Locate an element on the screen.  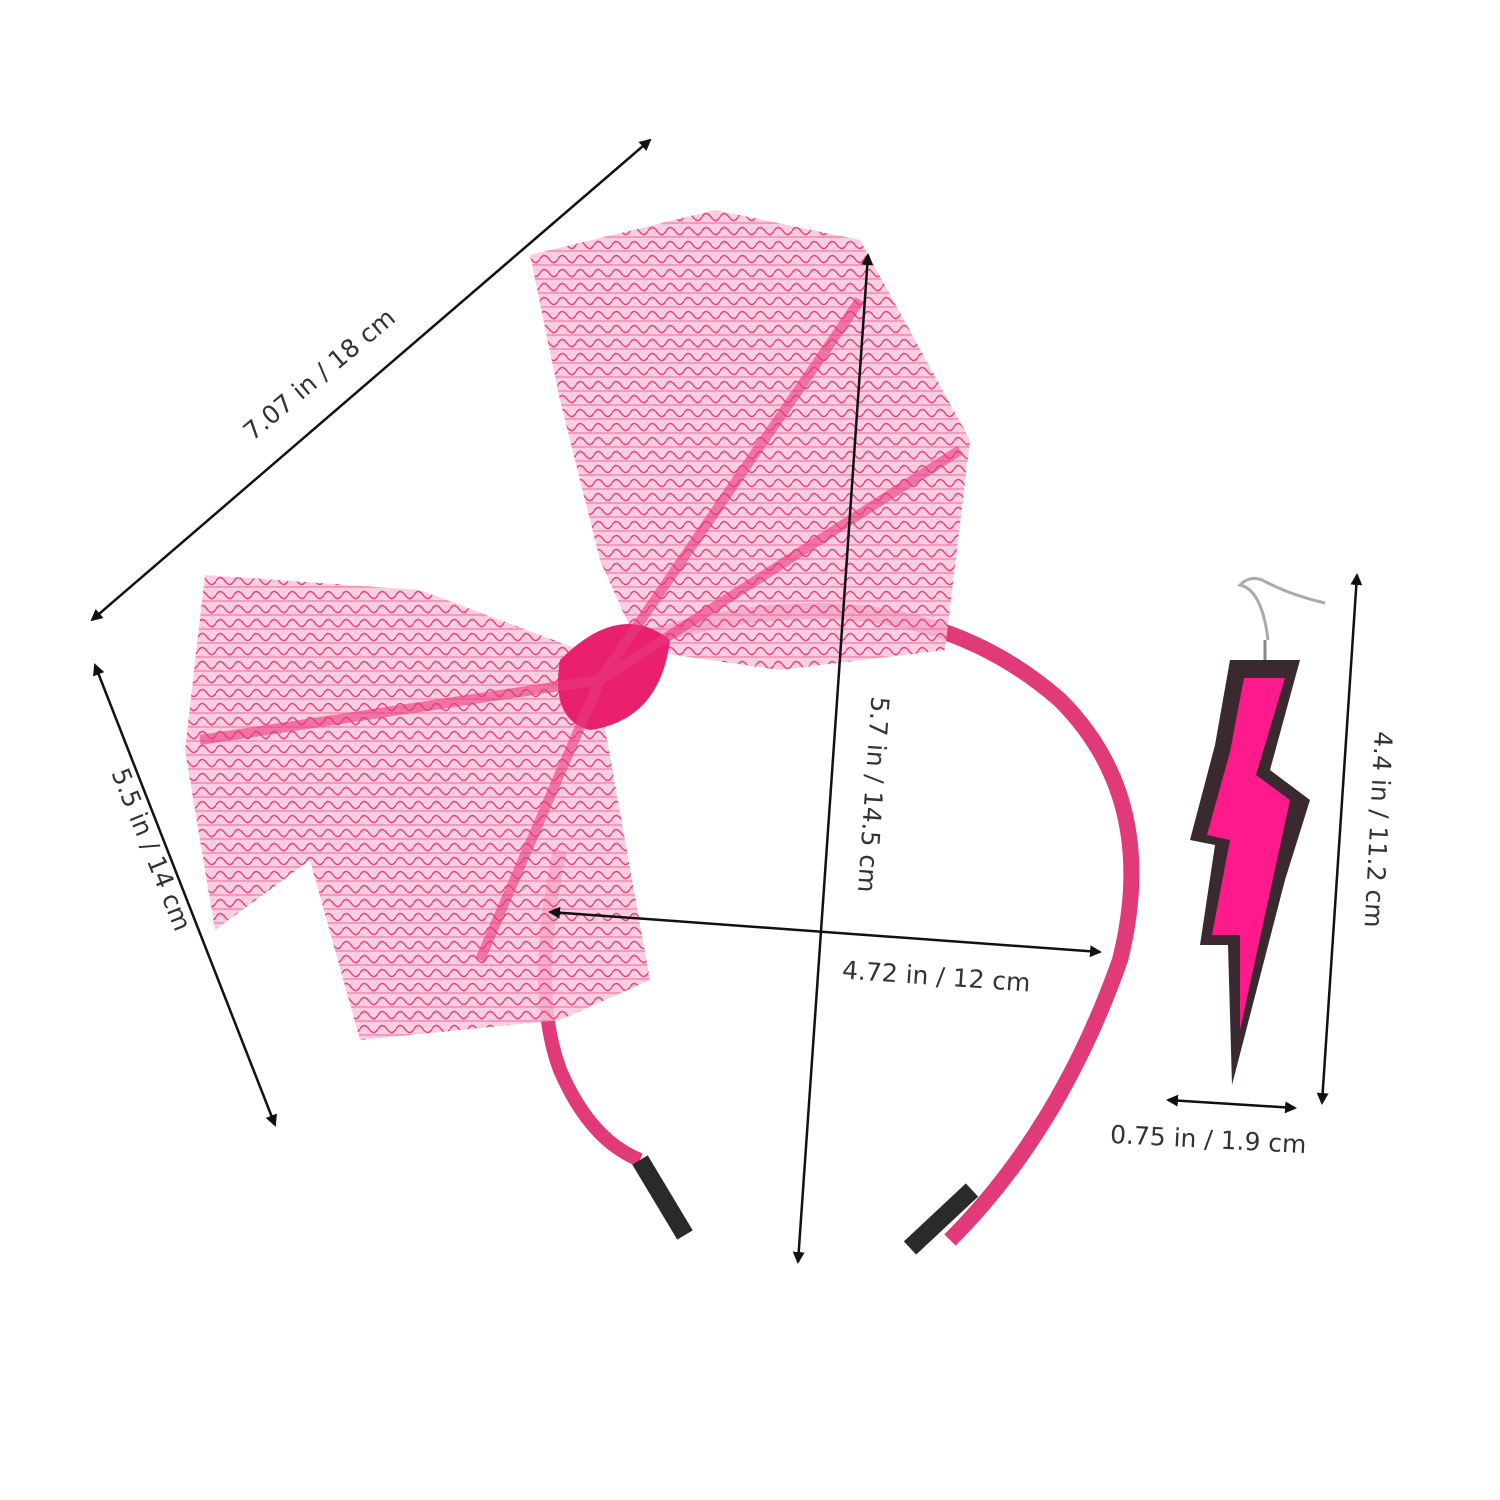
arrow-headband-height is located at coordinates (833, 758).